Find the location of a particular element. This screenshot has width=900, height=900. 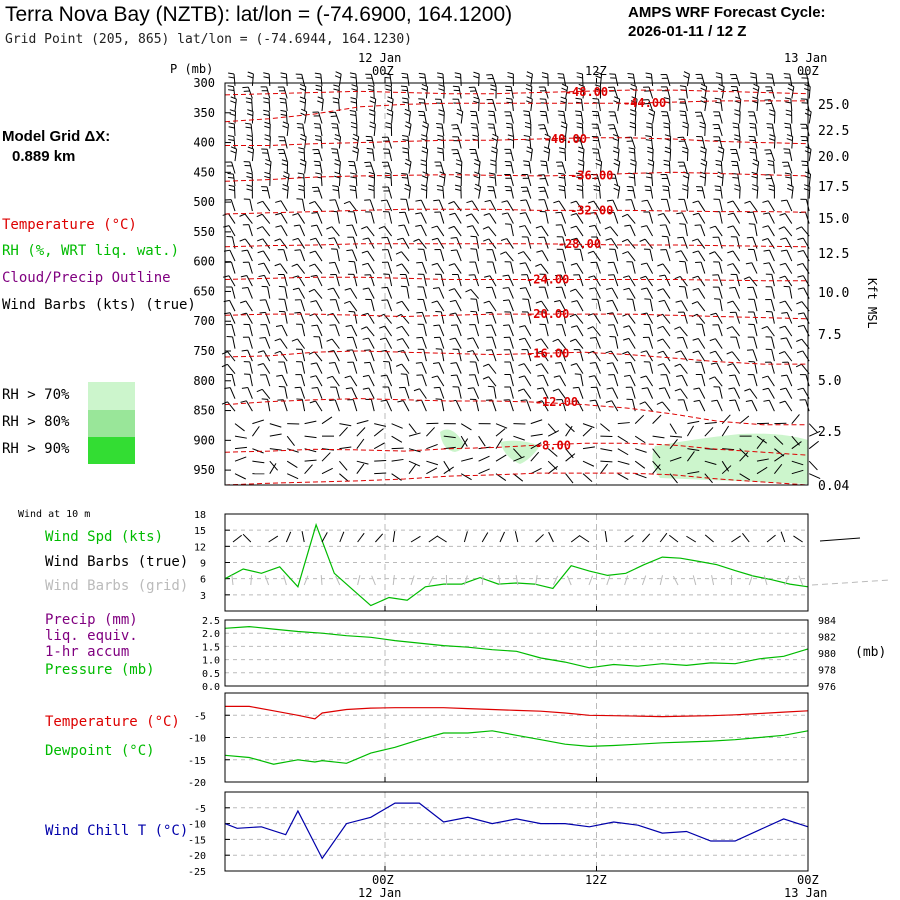

pressure-tick-label: 976 is located at coordinates (827, 687).